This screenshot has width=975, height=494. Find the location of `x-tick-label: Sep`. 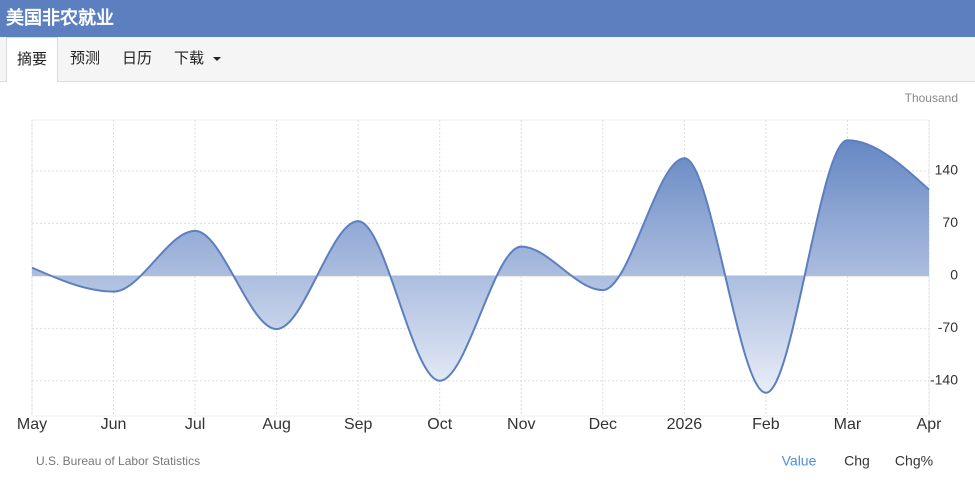

x-tick-label: Sep is located at coordinates (358, 424).